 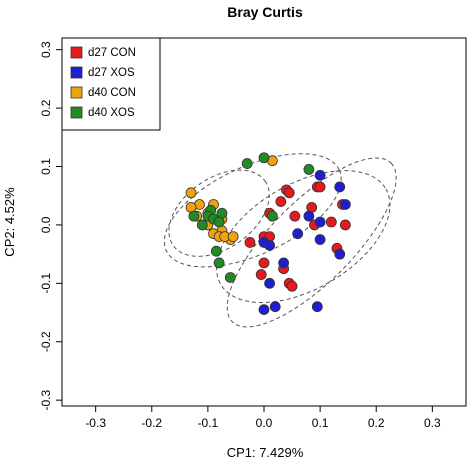 I want to click on x-axis-ticks: -0.3 -0.2 -0.1 0.0 0.1 0.2 0.3, so click(x=263, y=418).